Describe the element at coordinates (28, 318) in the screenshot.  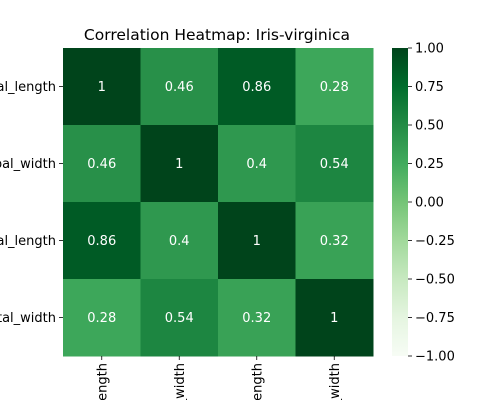
I see `row-tick-label-3: petal_width` at that location.